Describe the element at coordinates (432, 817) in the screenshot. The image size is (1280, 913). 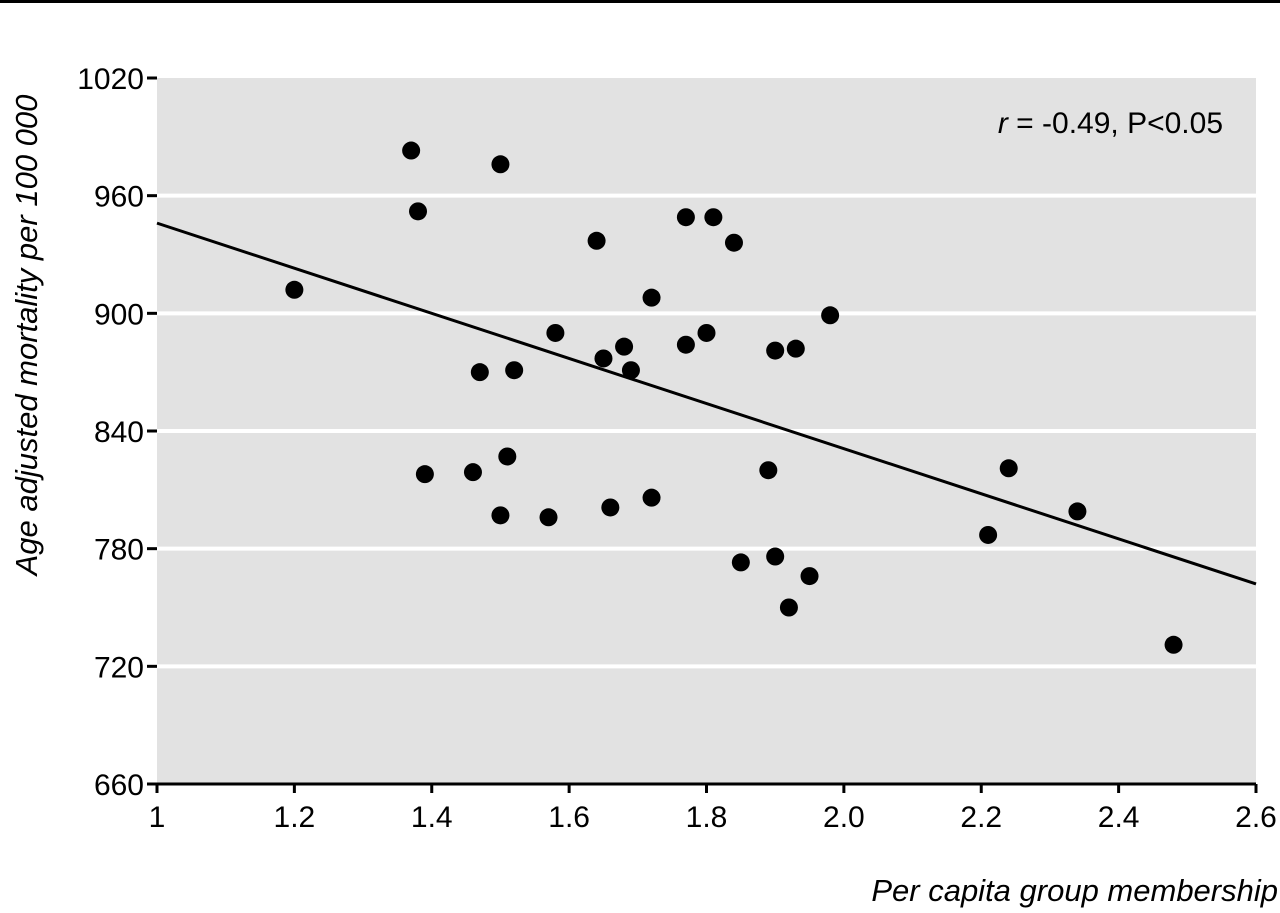
I see `x-tick-label: 1.4` at that location.